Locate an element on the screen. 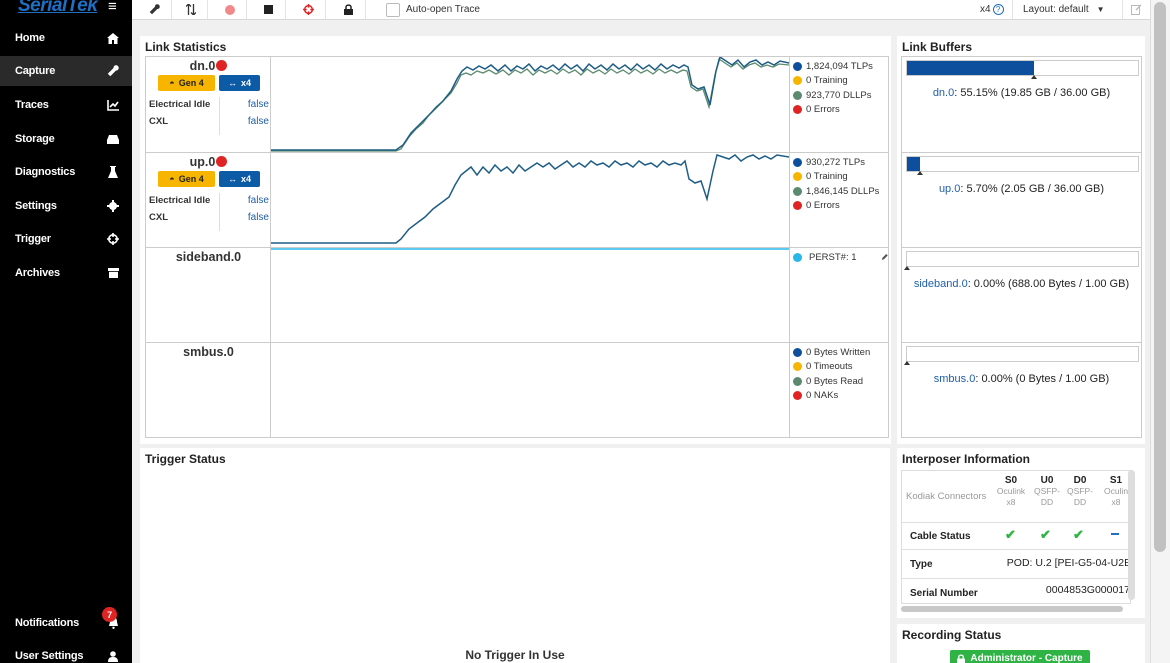 This screenshot has width=1170, height=663. trigger-target-button is located at coordinates (309, 9).